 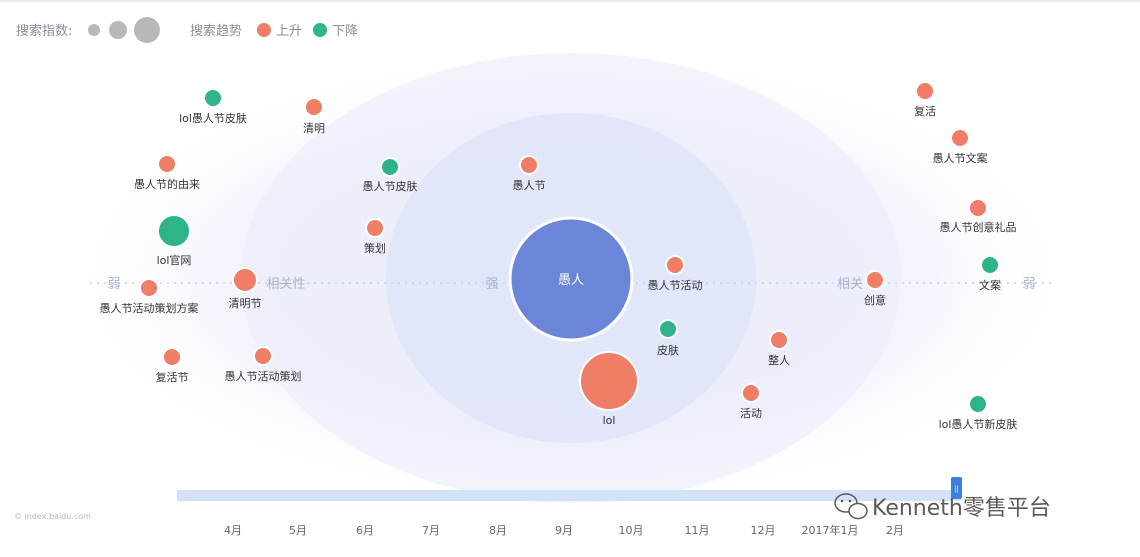 I want to click on wechat-brand: Kenneth零售平台, so click(x=942, y=507).